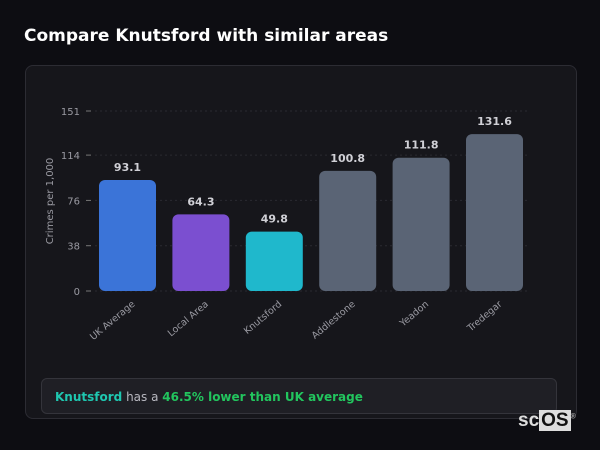 The width and height of the screenshot is (600, 450). Describe the element at coordinates (421, 145) in the screenshot. I see `data-label: 111.8` at that location.